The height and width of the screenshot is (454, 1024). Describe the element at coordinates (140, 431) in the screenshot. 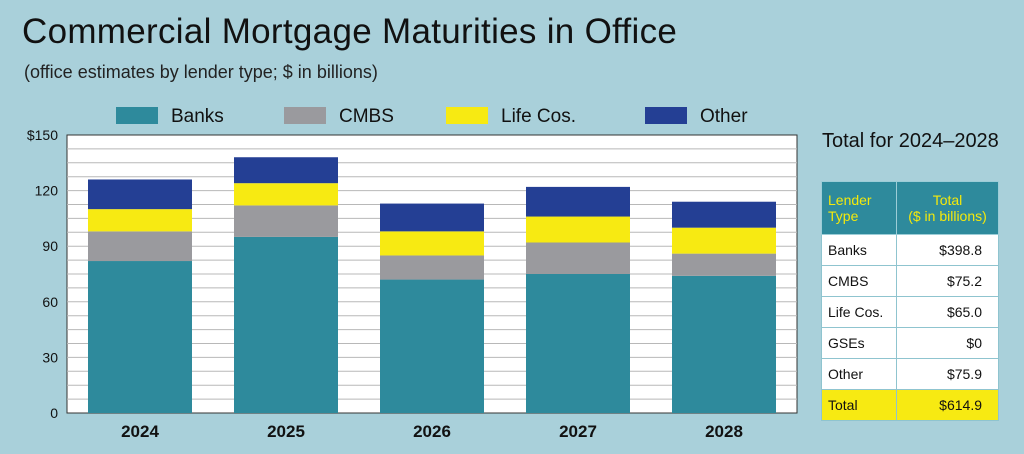

I see `x-tick-label: 2024` at that location.